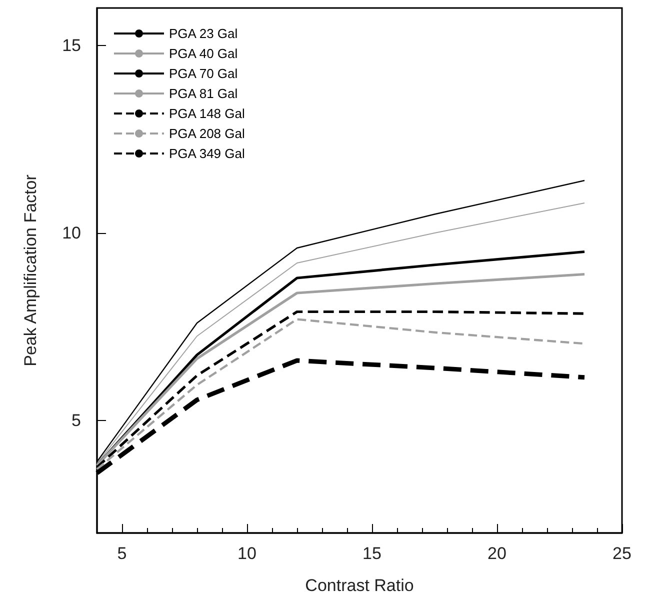 This screenshot has height=604, width=647. What do you see at coordinates (207, 133) in the screenshot?
I see `legend-label: PGA 208 Gal` at bounding box center [207, 133].